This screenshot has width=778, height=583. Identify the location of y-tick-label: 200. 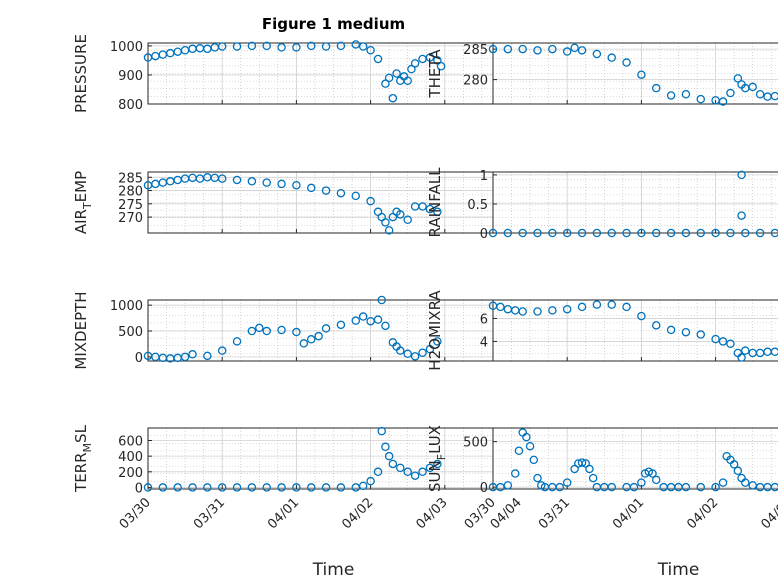
(130, 473).